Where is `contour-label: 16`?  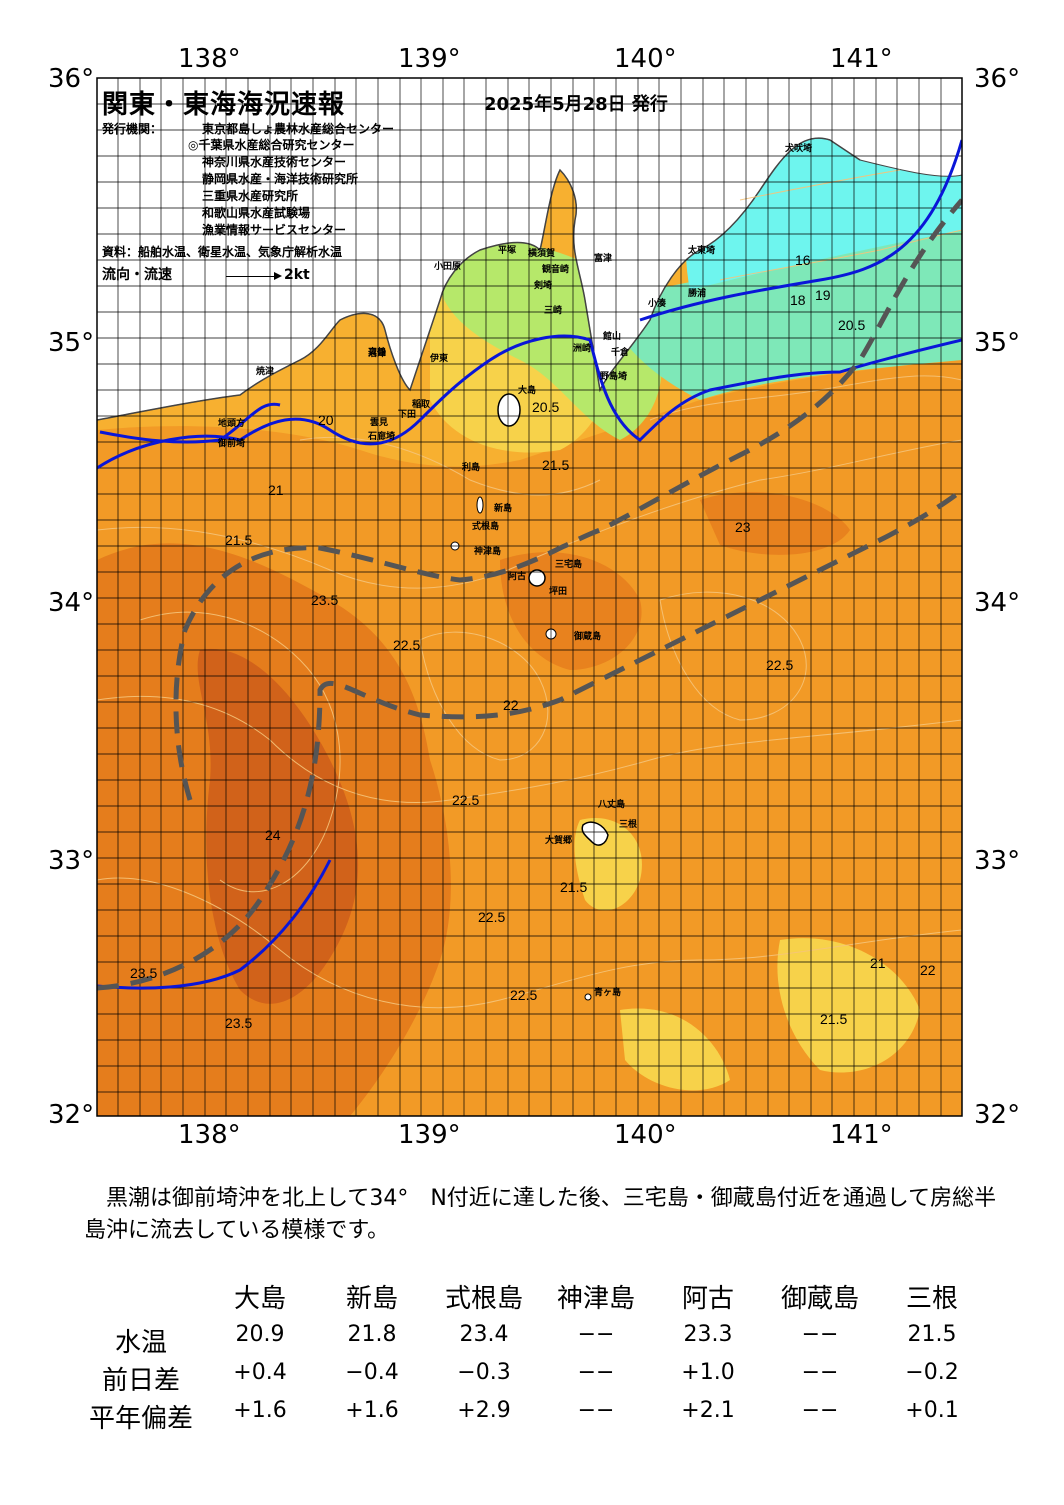
contour-label: 16 is located at coordinates (803, 260).